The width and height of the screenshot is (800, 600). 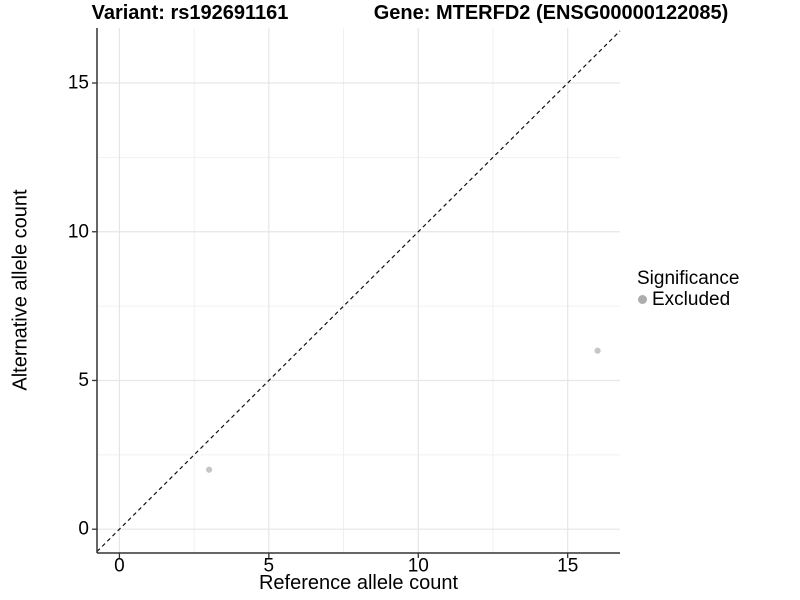 What do you see at coordinates (551, 13) in the screenshot?
I see `plot-title-gene: Gene: MTERFD2 (ENSG00000122085)` at bounding box center [551, 13].